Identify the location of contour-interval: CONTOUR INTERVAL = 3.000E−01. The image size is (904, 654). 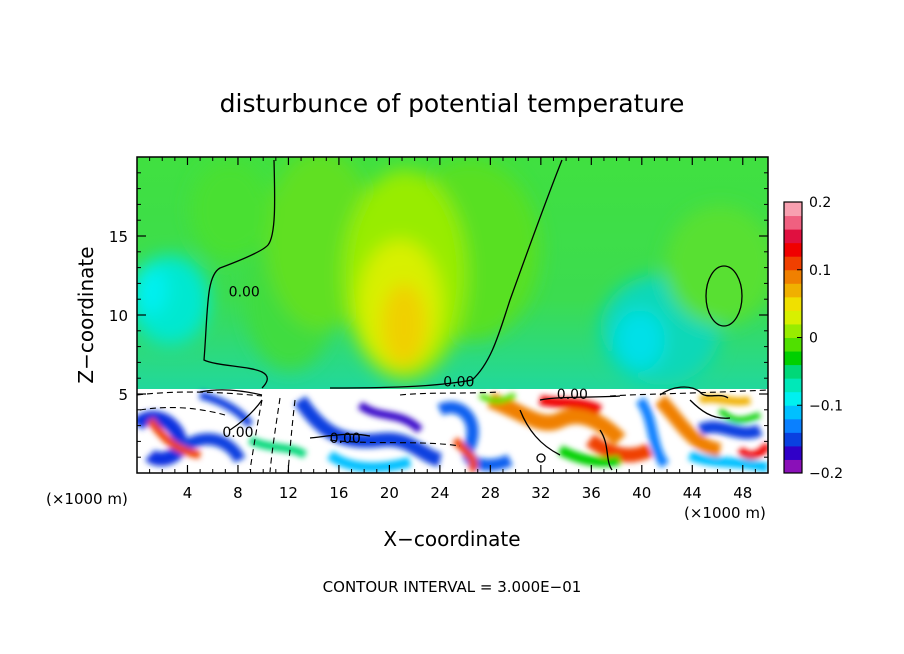
(452, 587).